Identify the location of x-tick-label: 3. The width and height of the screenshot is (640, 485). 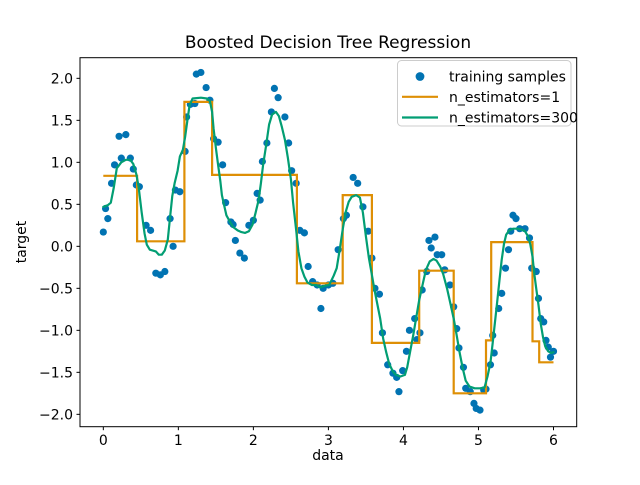
(328, 441).